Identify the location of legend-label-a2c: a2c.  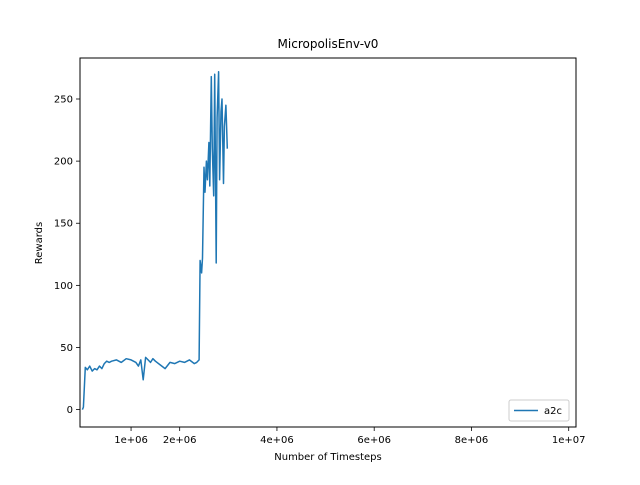
(553, 411).